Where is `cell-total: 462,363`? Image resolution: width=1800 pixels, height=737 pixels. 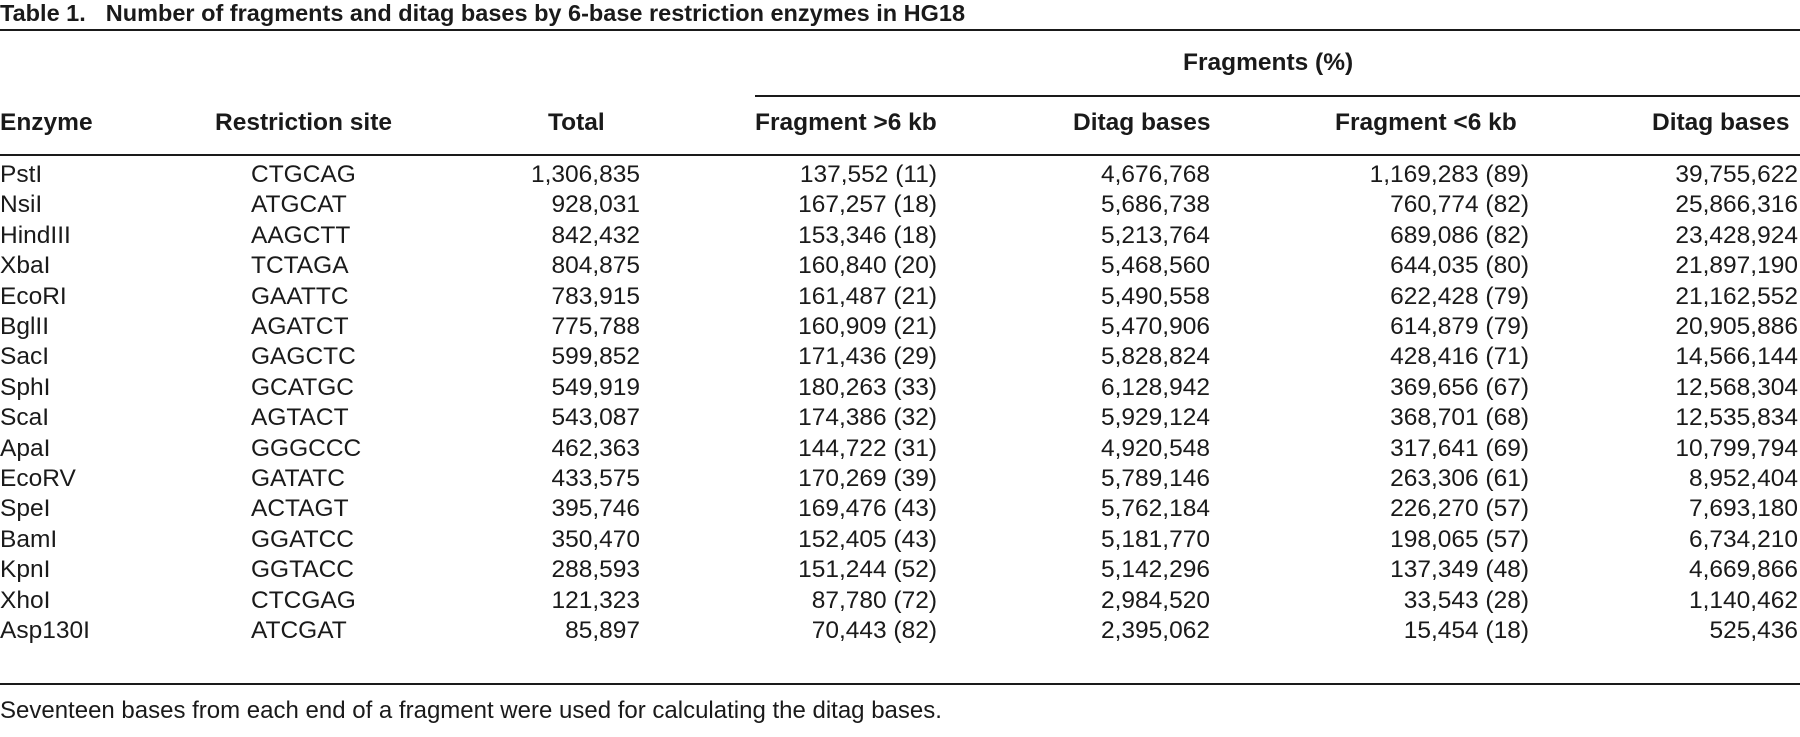 cell-total: 462,363 is located at coordinates (595, 448).